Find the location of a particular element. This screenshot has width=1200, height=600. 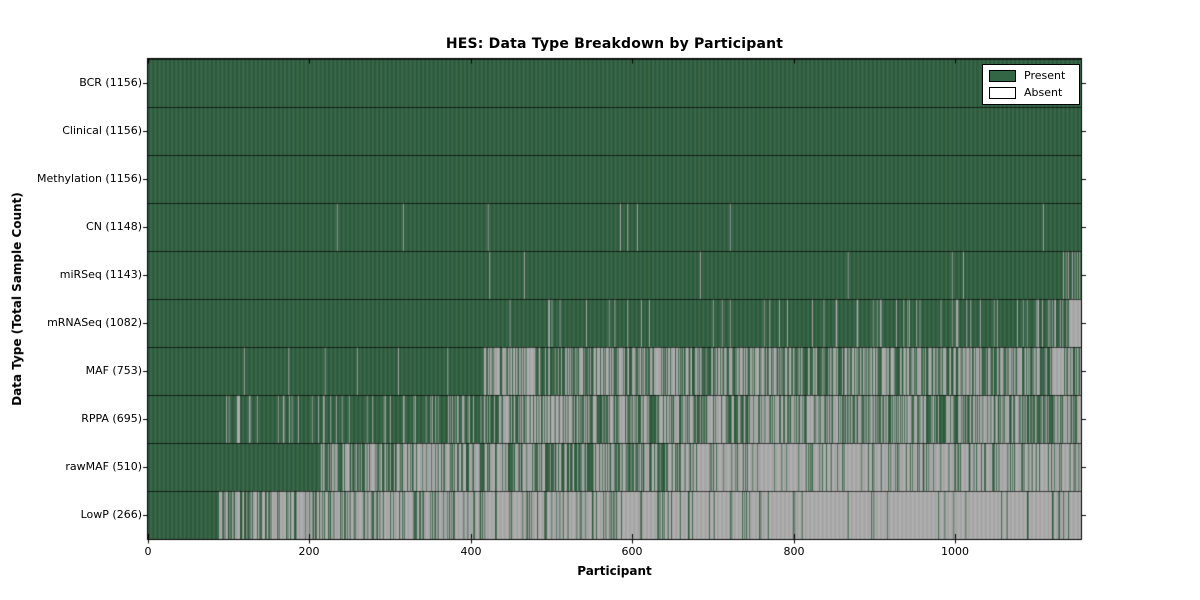

xtick-label-800: 800 is located at coordinates (794, 551).